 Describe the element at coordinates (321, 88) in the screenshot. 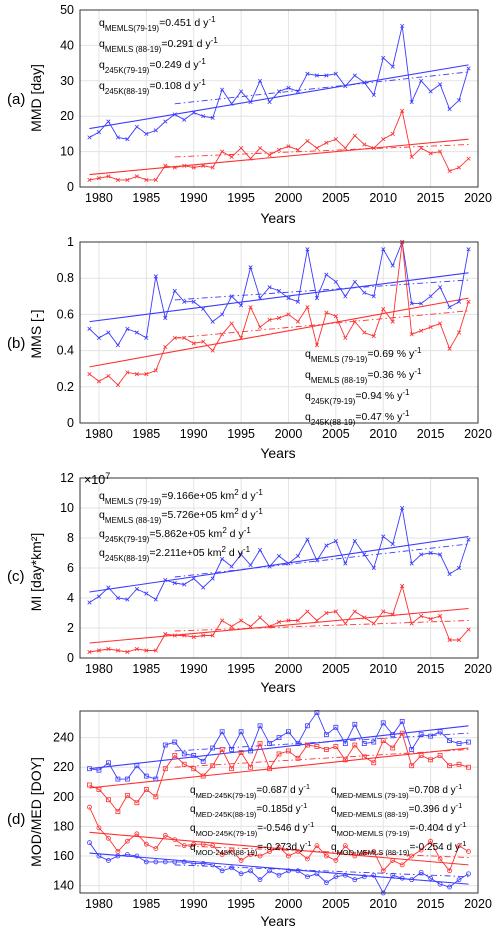

I see `panel-a-trend-blue-dashdot` at that location.